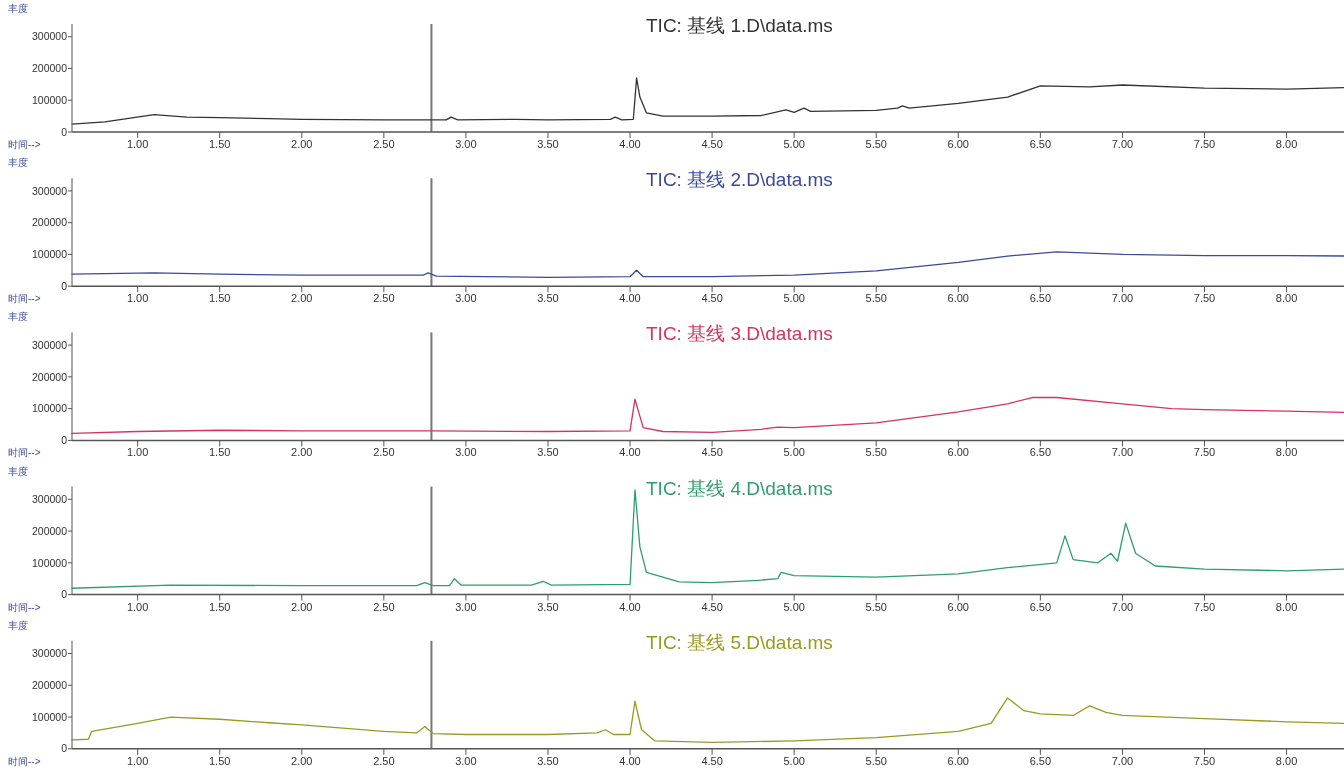 The width and height of the screenshot is (1344, 771). I want to click on chart-title: TIC: 基线 4.D\data.ms, so click(739, 488).